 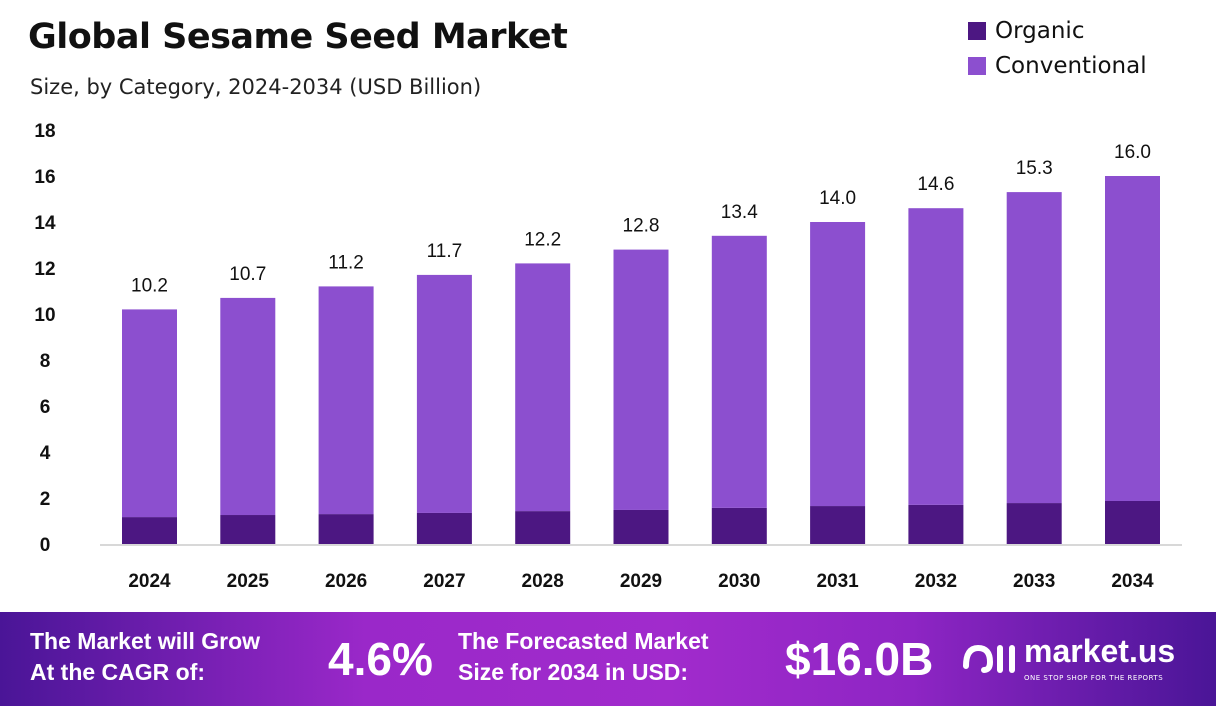 I want to click on x-tick-label: 2025, so click(x=248, y=581).